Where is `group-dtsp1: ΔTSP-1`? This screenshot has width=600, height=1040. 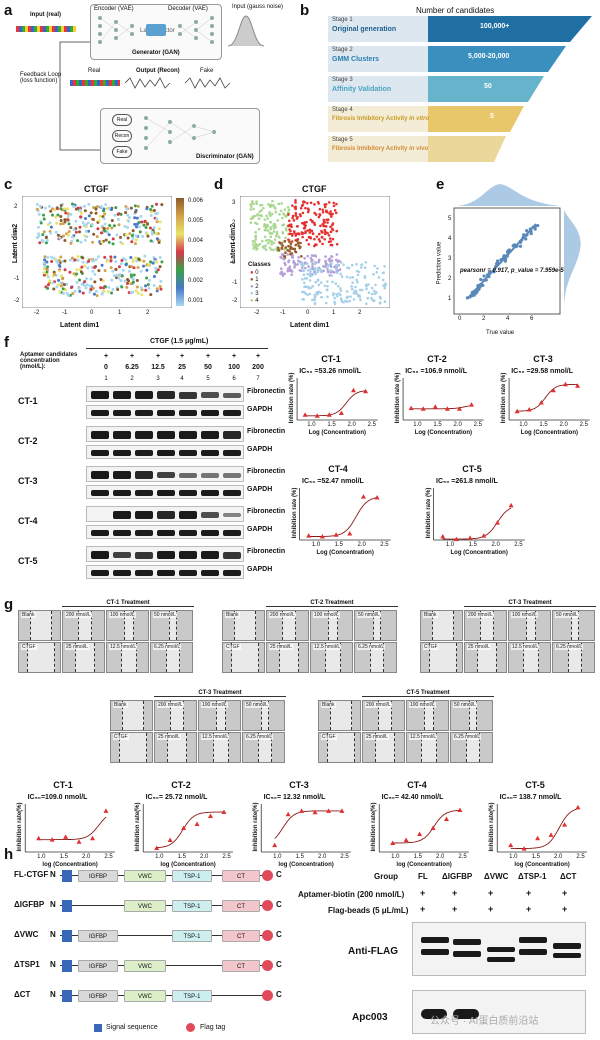 group-dtsp1: ΔTSP-1 is located at coordinates (532, 876).